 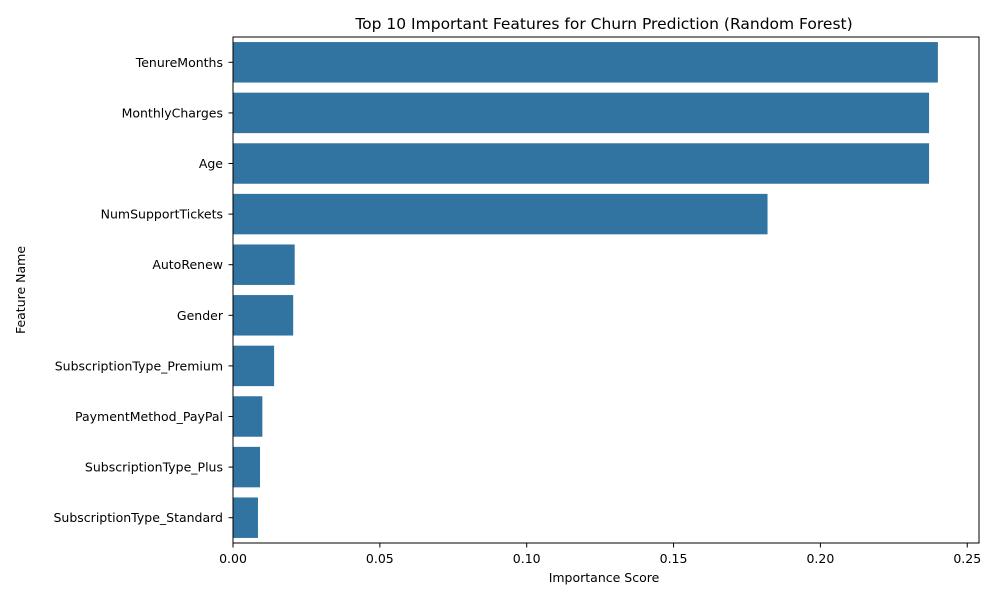 I want to click on bar-SubscriptionType_Standard, so click(x=245, y=517).